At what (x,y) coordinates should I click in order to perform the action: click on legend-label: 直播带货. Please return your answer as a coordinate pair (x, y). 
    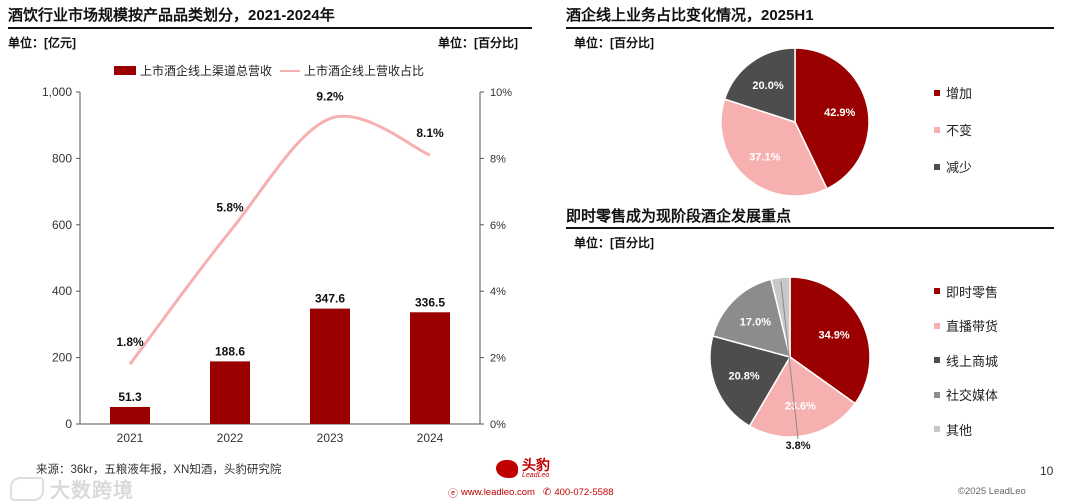
    Looking at the image, I should click on (972, 327).